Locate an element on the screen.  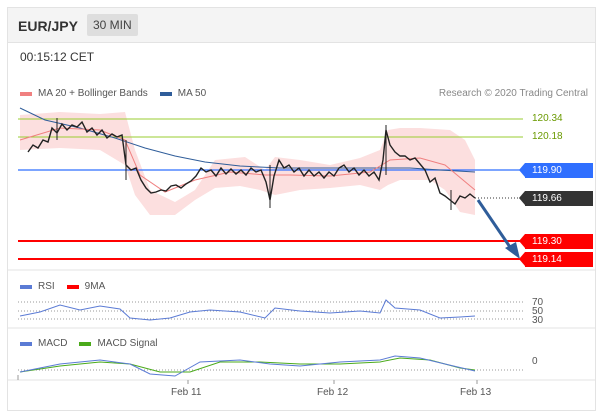
rsi-level-50: 50 is located at coordinates (538, 311).